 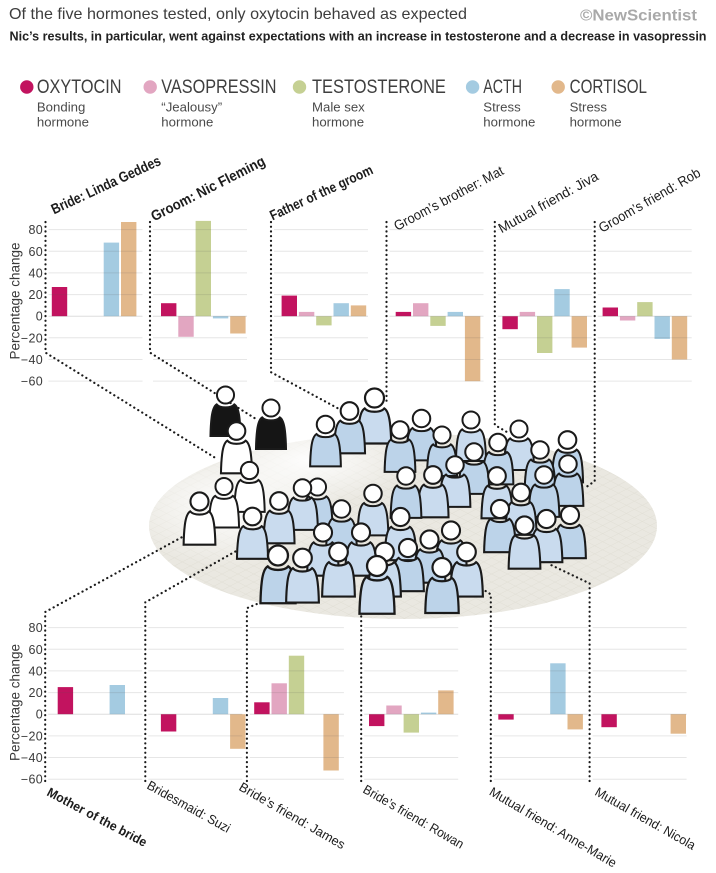 I want to click on svg-text: Bonding, so click(x=61, y=107).